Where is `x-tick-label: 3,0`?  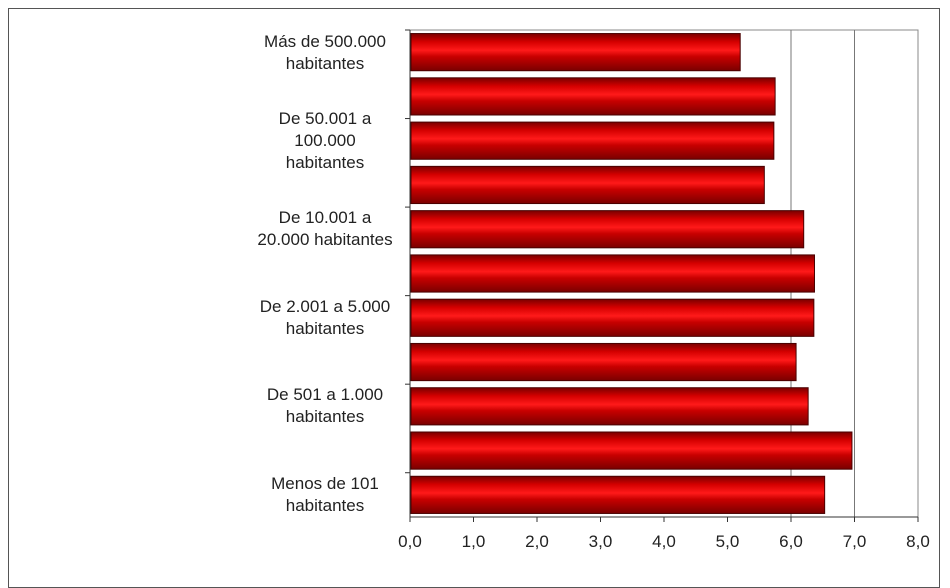
x-tick-label: 3,0 is located at coordinates (601, 541).